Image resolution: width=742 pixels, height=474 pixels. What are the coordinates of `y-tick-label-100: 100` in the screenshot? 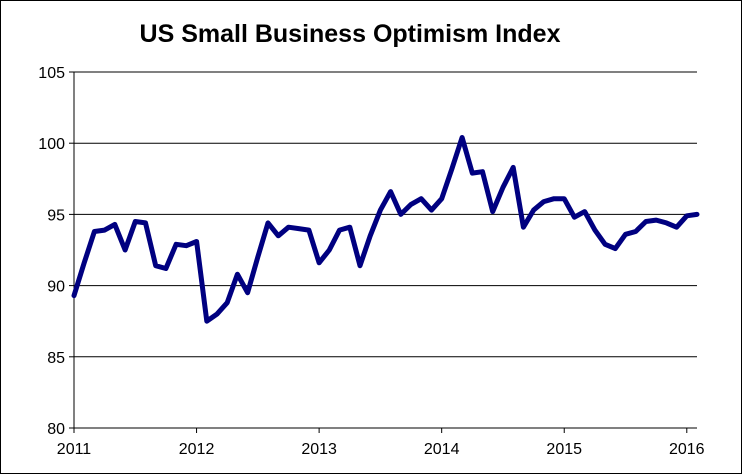 It's located at (51, 144).